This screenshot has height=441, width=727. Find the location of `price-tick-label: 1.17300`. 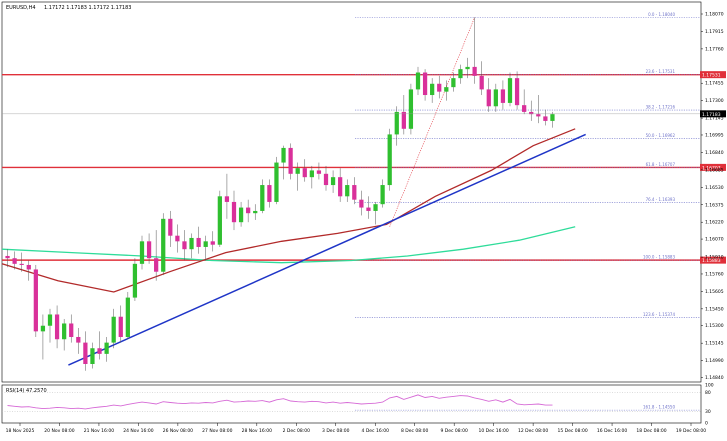

price-tick-label: 1.17300 is located at coordinates (714, 101).